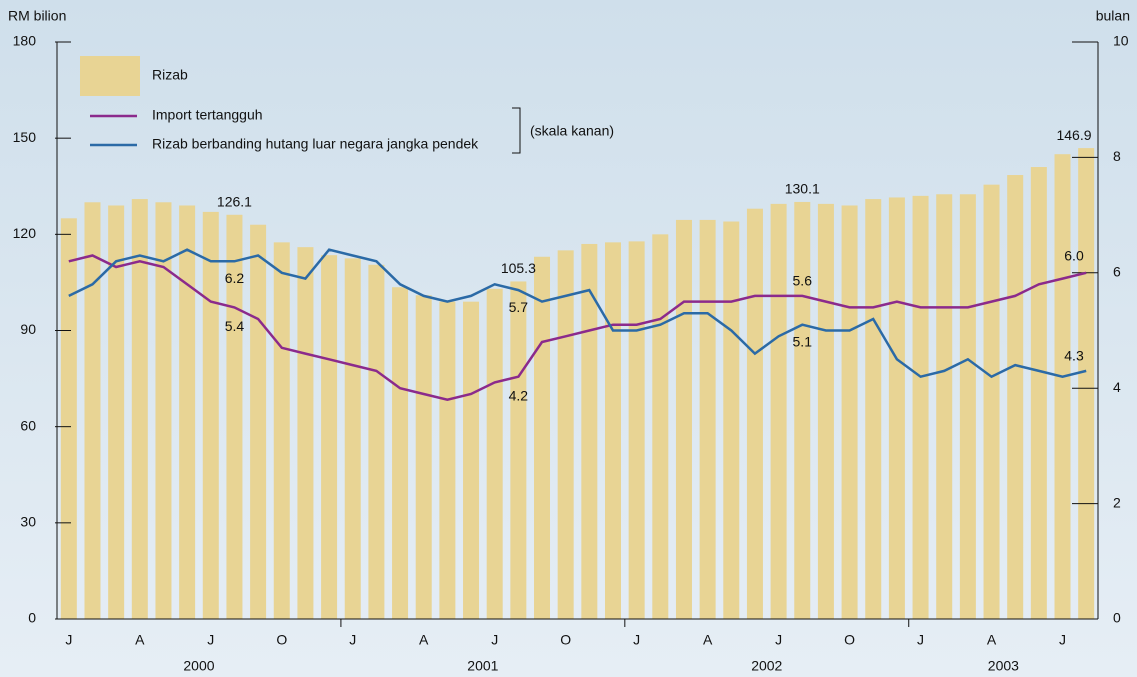 This screenshot has width=1137, height=677. What do you see at coordinates (28, 522) in the screenshot?
I see `y-tick-label: 30` at bounding box center [28, 522].